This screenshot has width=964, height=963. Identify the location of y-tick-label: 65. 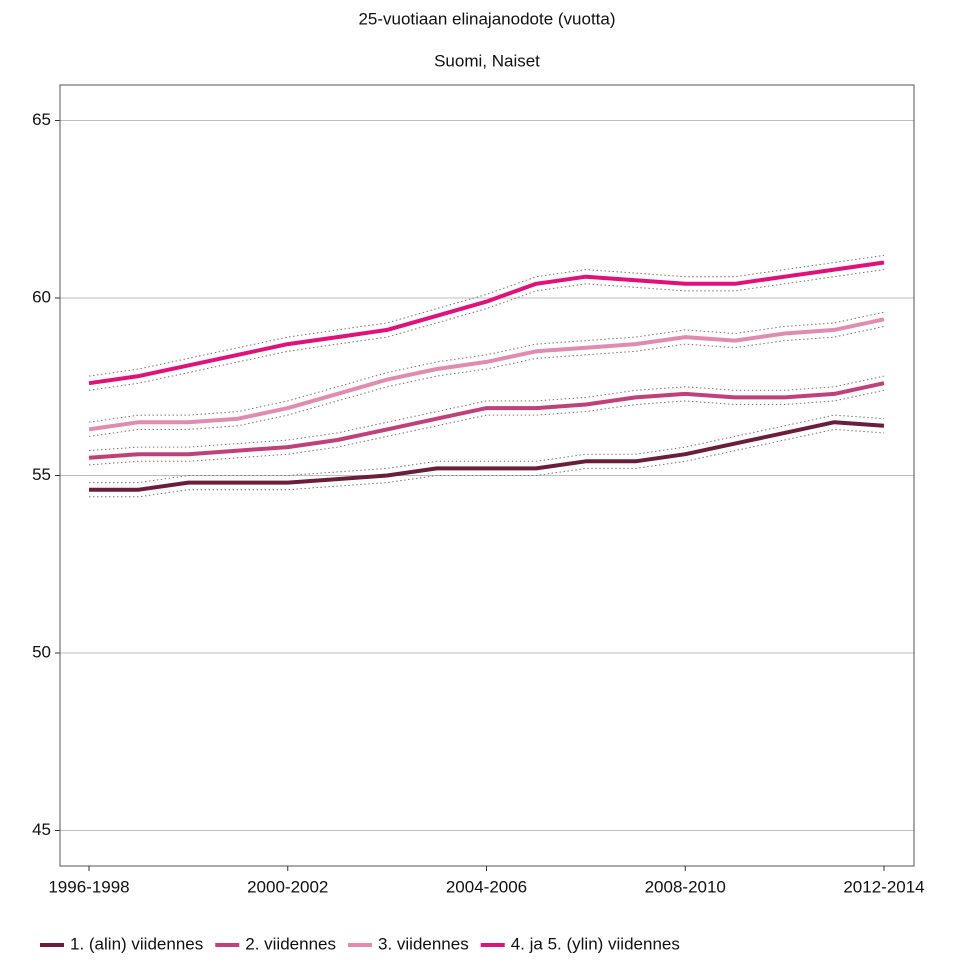
(41, 119).